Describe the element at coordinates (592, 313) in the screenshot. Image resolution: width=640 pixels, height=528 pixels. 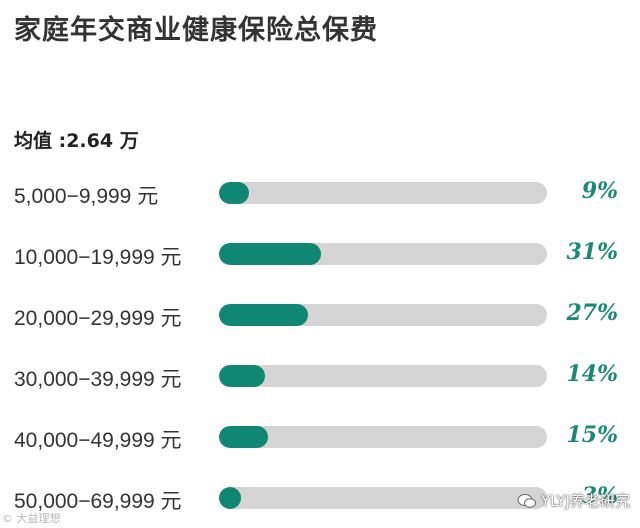
I see `data-label: 27%` at that location.